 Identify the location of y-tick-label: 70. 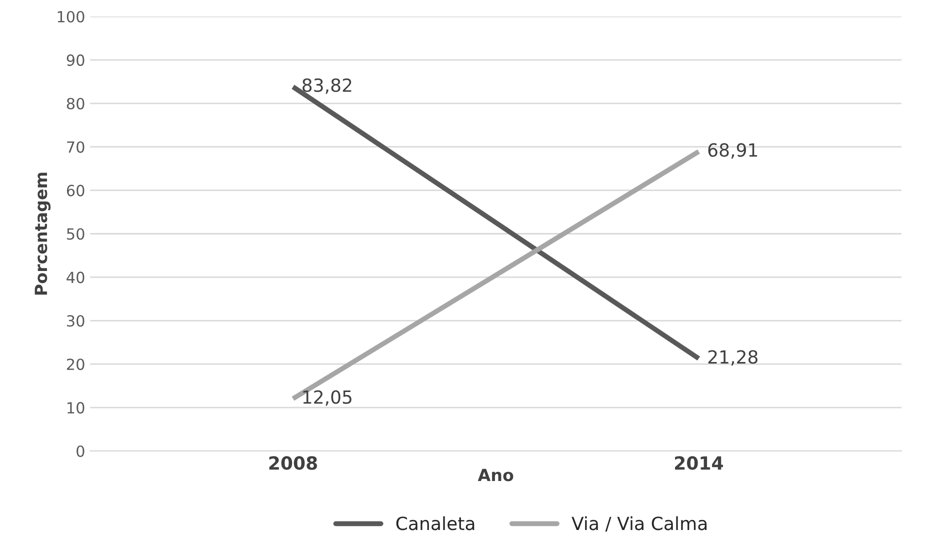
(75, 147).